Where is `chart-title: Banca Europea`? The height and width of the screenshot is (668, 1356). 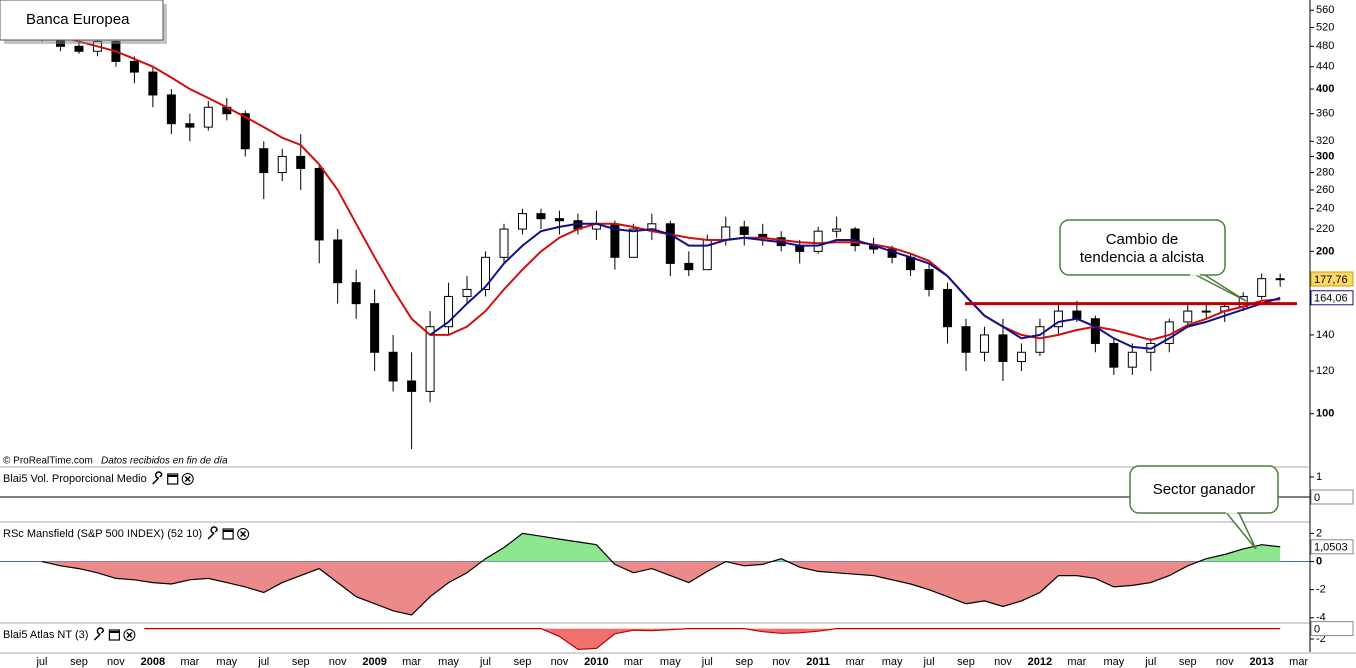
chart-title: Banca Europea is located at coordinates (78, 19).